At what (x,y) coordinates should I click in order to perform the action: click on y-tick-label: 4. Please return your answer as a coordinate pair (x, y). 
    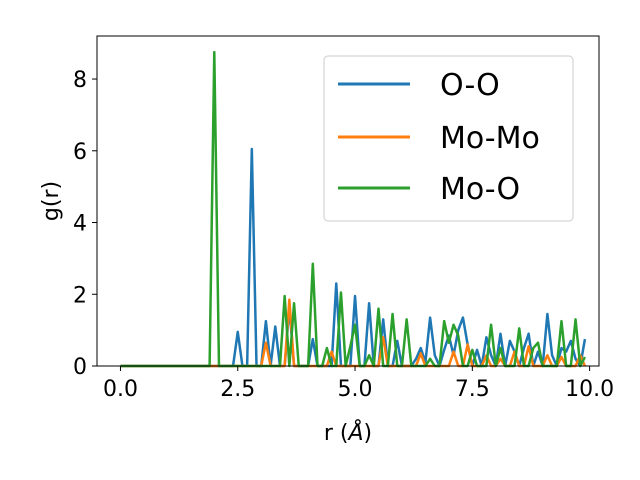
    Looking at the image, I should click on (80, 224).